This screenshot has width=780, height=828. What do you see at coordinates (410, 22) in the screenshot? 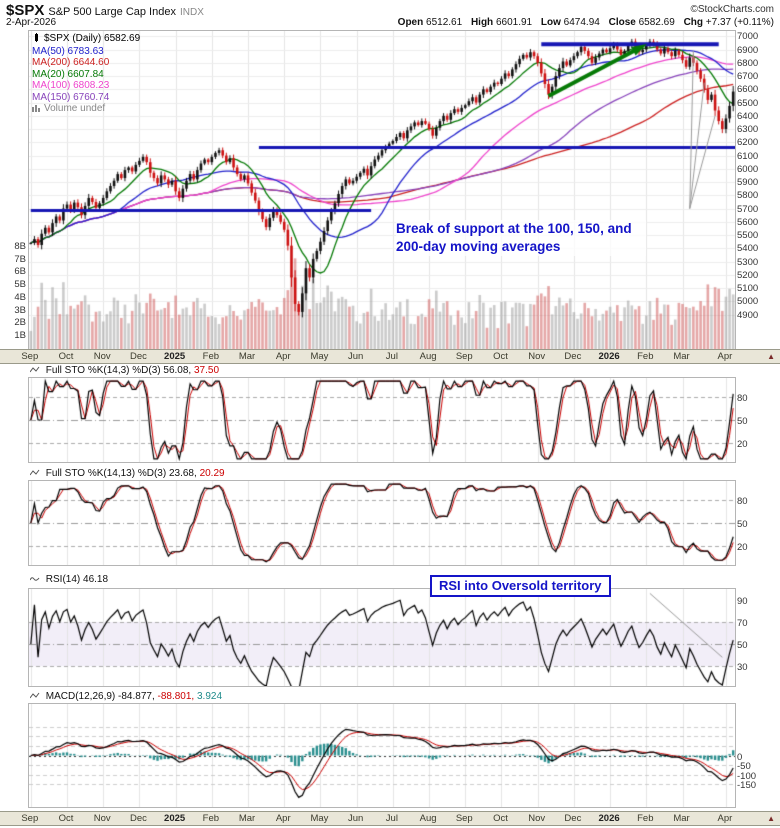
I see `open-label: Open` at bounding box center [410, 22].